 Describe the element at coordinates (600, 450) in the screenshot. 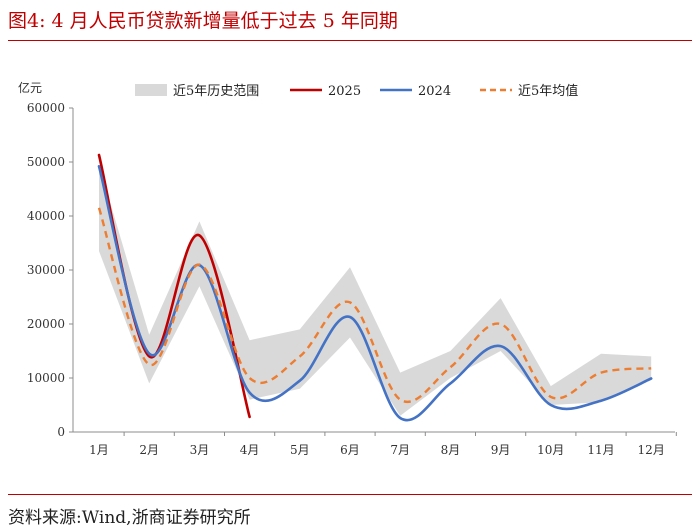

I see `x-tick-label: 11月` at that location.